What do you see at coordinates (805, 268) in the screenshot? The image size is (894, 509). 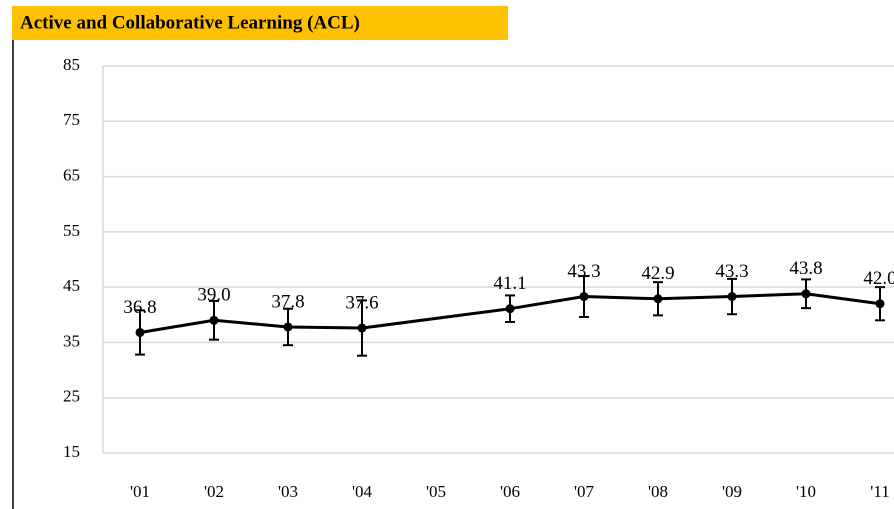 I see `data-label: 43.8` at bounding box center [805, 268].